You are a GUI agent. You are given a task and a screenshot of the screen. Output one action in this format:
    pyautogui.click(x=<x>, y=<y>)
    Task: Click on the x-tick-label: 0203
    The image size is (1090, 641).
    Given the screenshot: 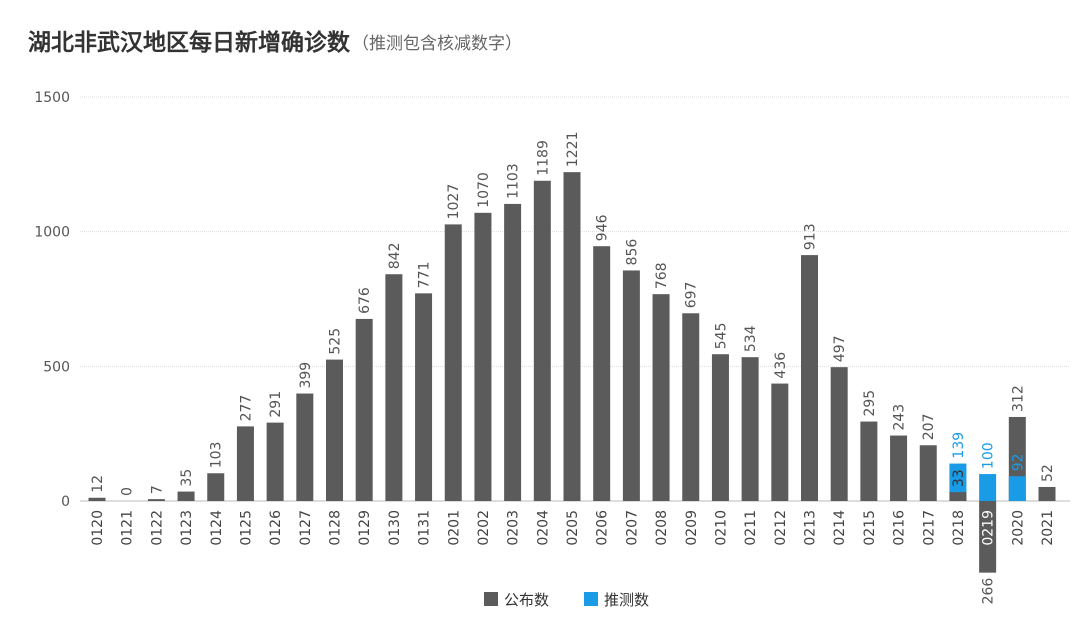 What is the action you would take?
    pyautogui.click(x=514, y=528)
    